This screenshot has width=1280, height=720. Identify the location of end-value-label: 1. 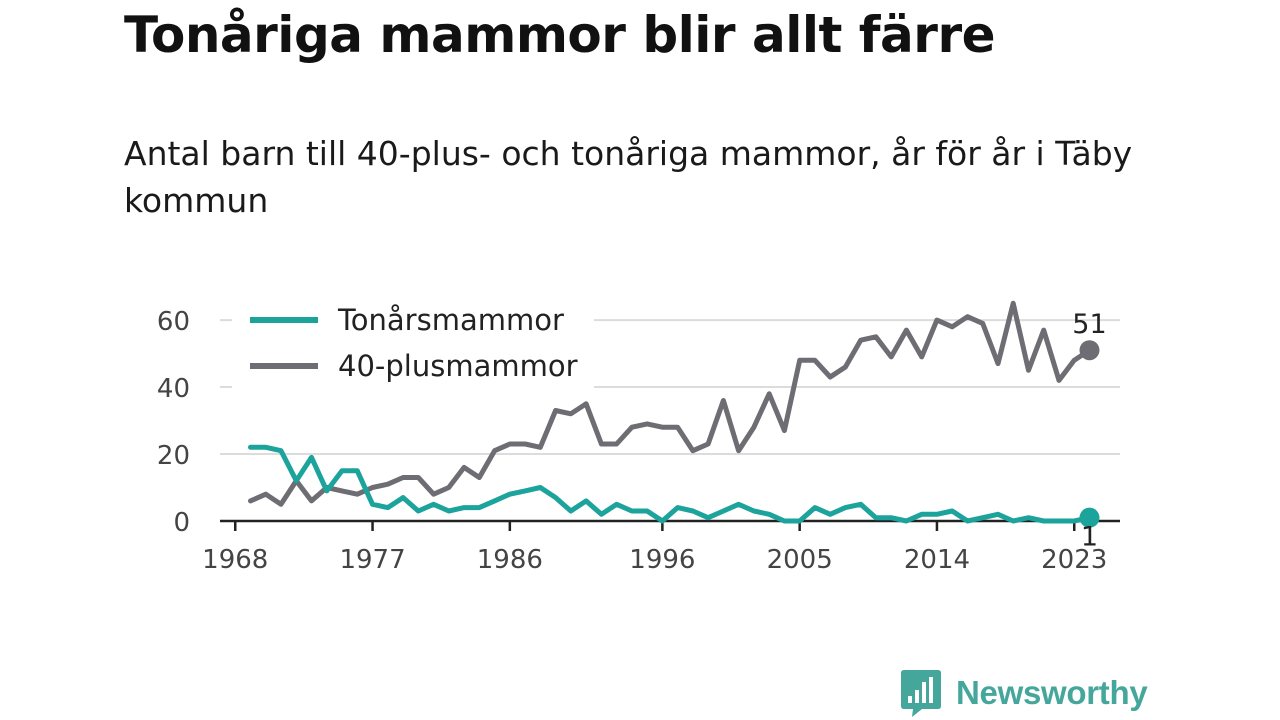
(1089, 537).